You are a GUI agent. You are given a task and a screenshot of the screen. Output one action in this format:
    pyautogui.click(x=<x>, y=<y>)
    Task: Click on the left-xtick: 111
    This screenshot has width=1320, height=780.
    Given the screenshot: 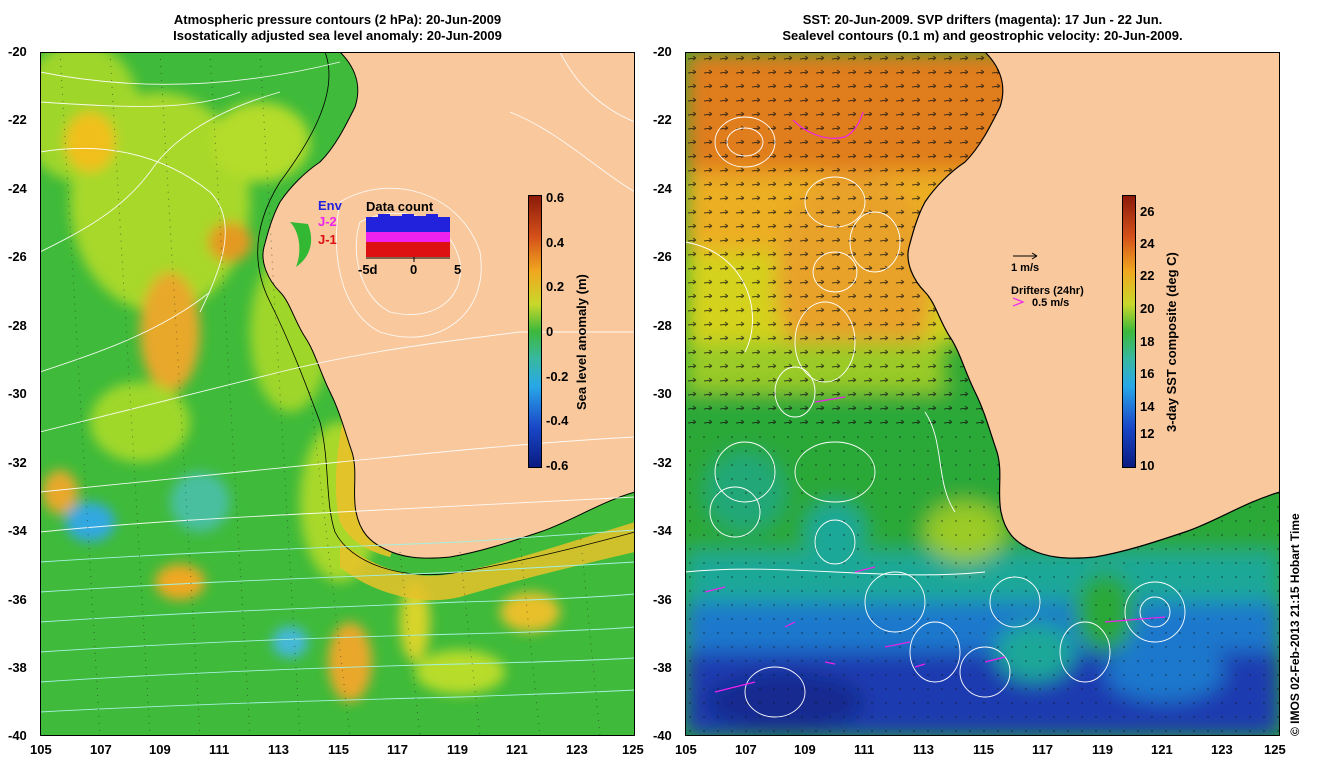 What is the action you would take?
    pyautogui.click(x=219, y=749)
    